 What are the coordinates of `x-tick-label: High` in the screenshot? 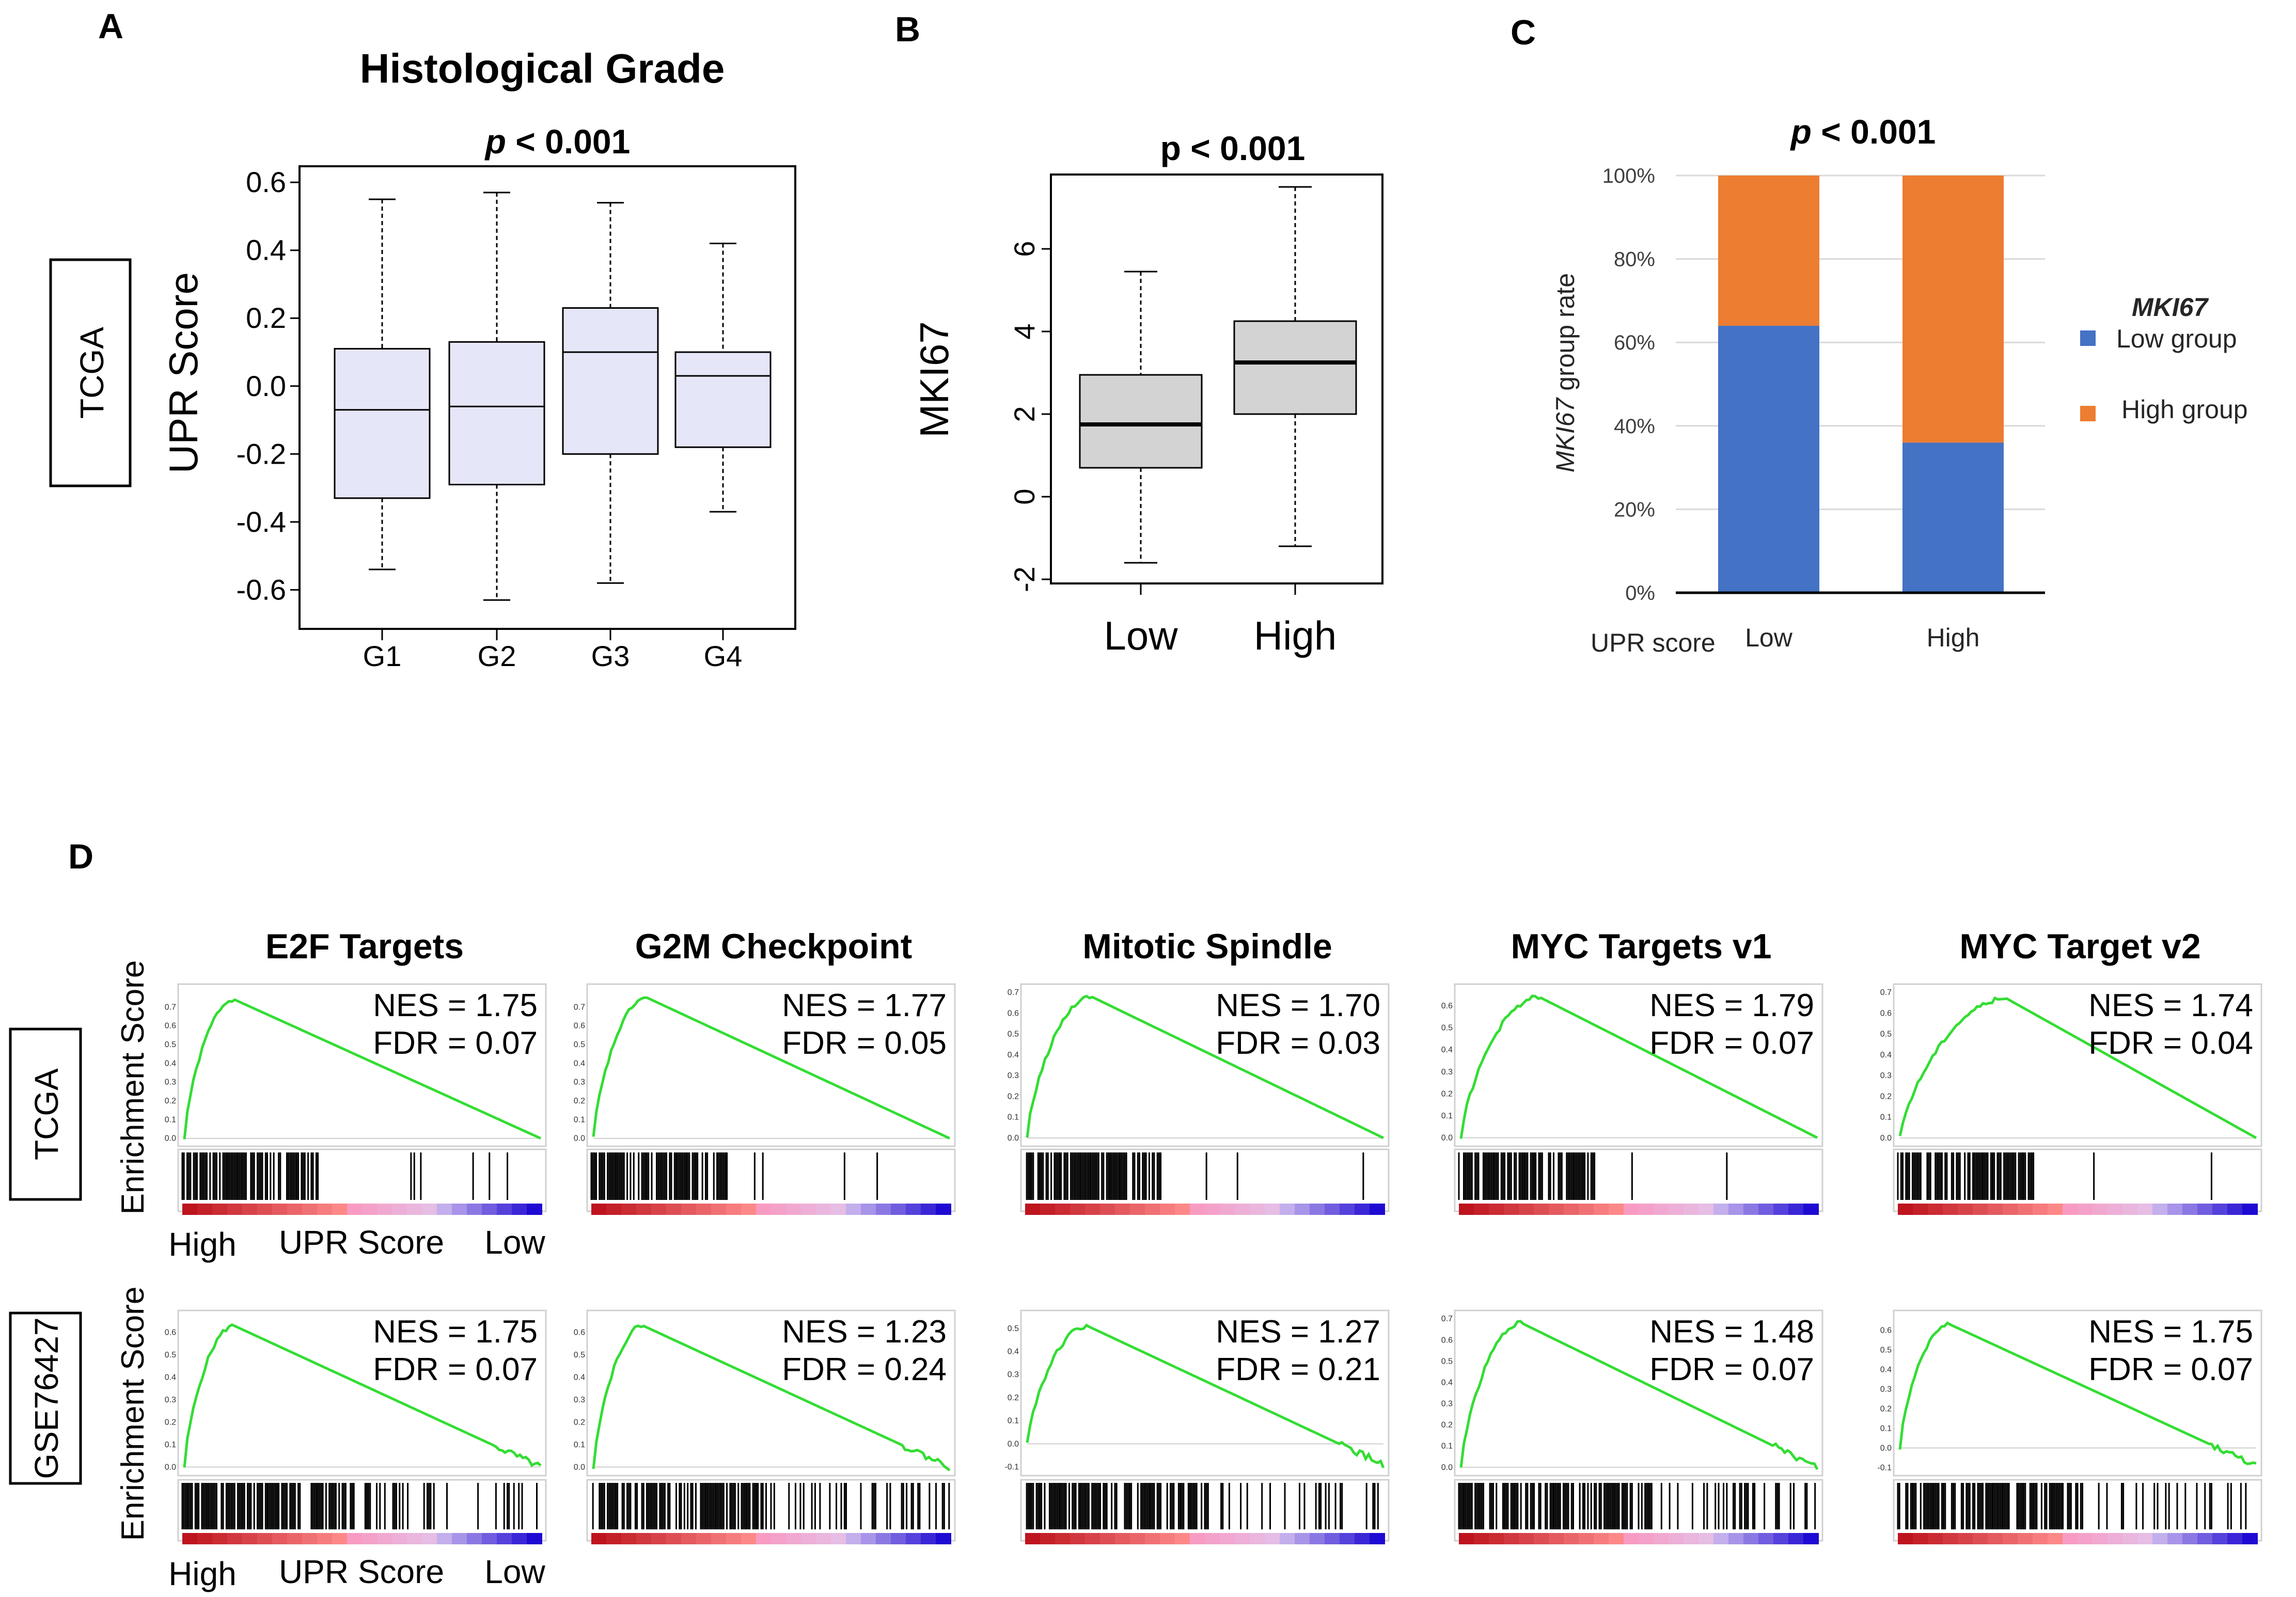 It's located at (1953, 637).